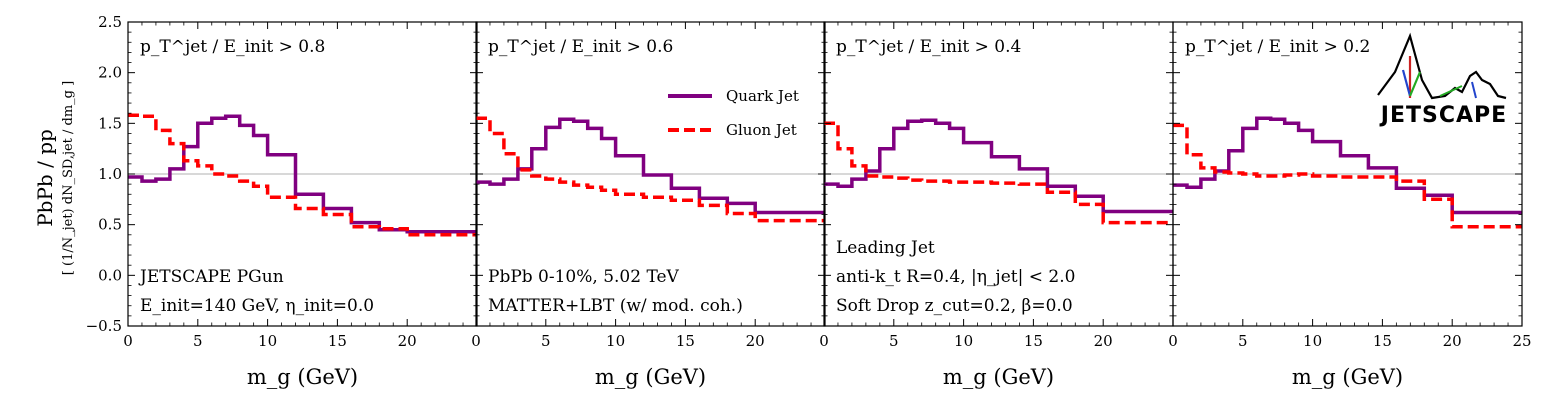 The width and height of the screenshot is (1546, 406). What do you see at coordinates (928, 47) in the screenshot?
I see `panel-title: p_T^jet / E_init > 0.4` at bounding box center [928, 47].